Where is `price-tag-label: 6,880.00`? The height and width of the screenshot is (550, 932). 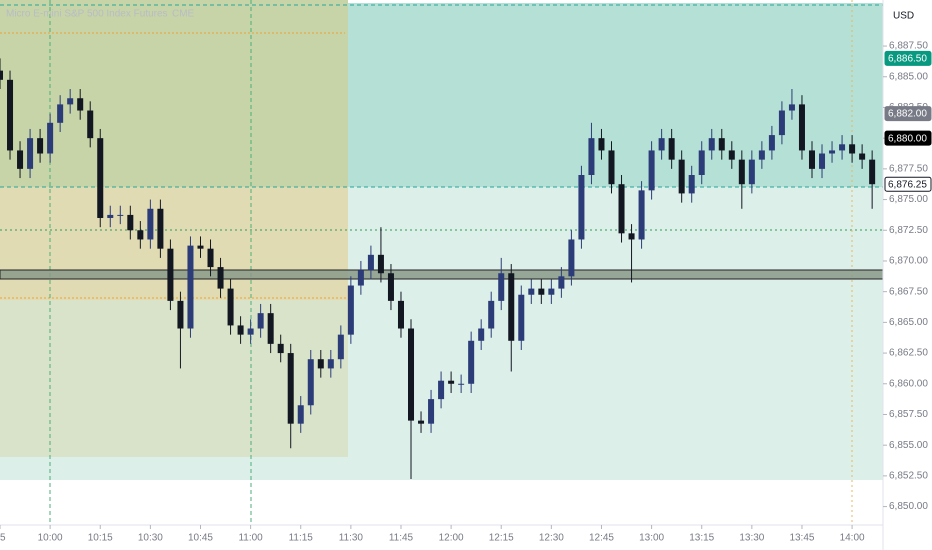 price-tag-label: 6,880.00 is located at coordinates (907, 138).